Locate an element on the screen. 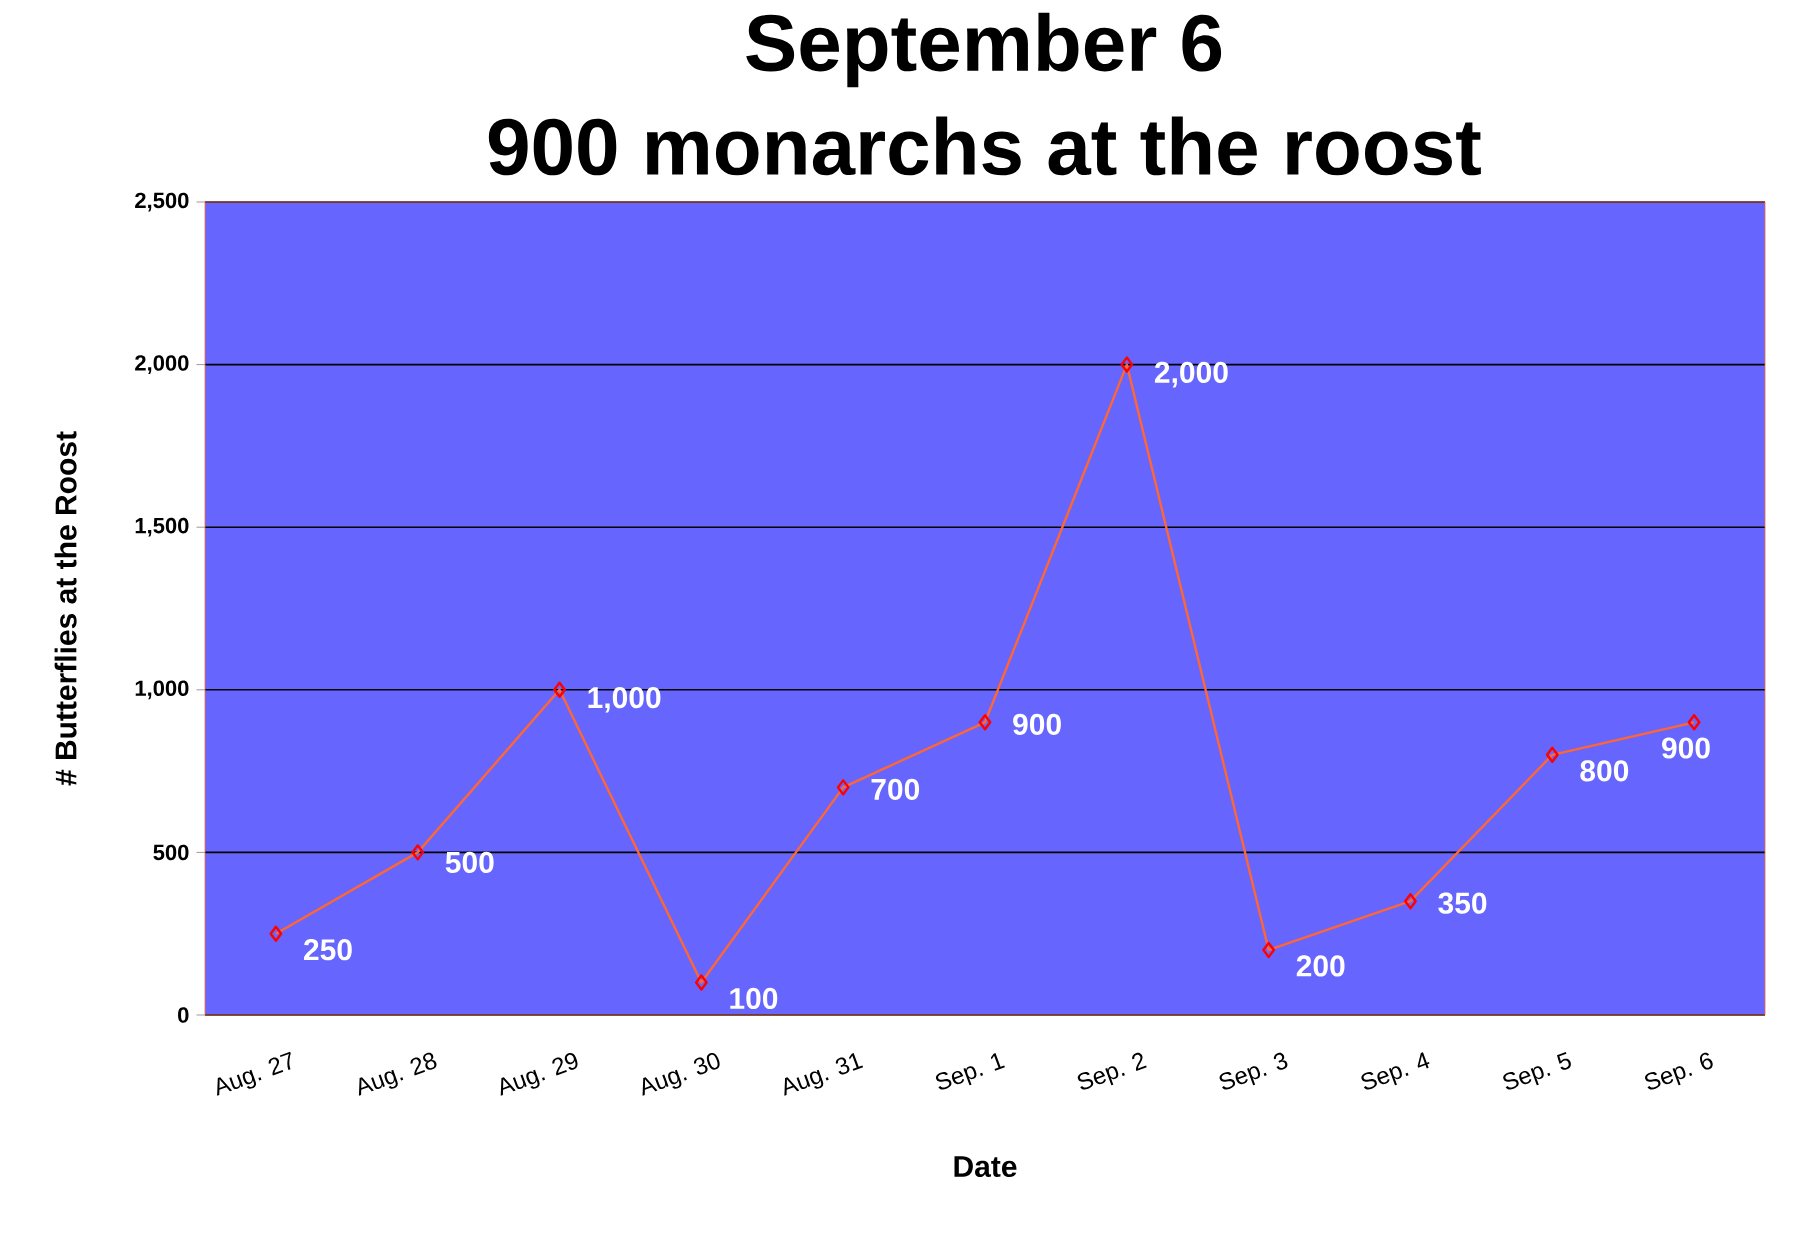  y-tick-label: 2,500 is located at coordinates (162, 202).